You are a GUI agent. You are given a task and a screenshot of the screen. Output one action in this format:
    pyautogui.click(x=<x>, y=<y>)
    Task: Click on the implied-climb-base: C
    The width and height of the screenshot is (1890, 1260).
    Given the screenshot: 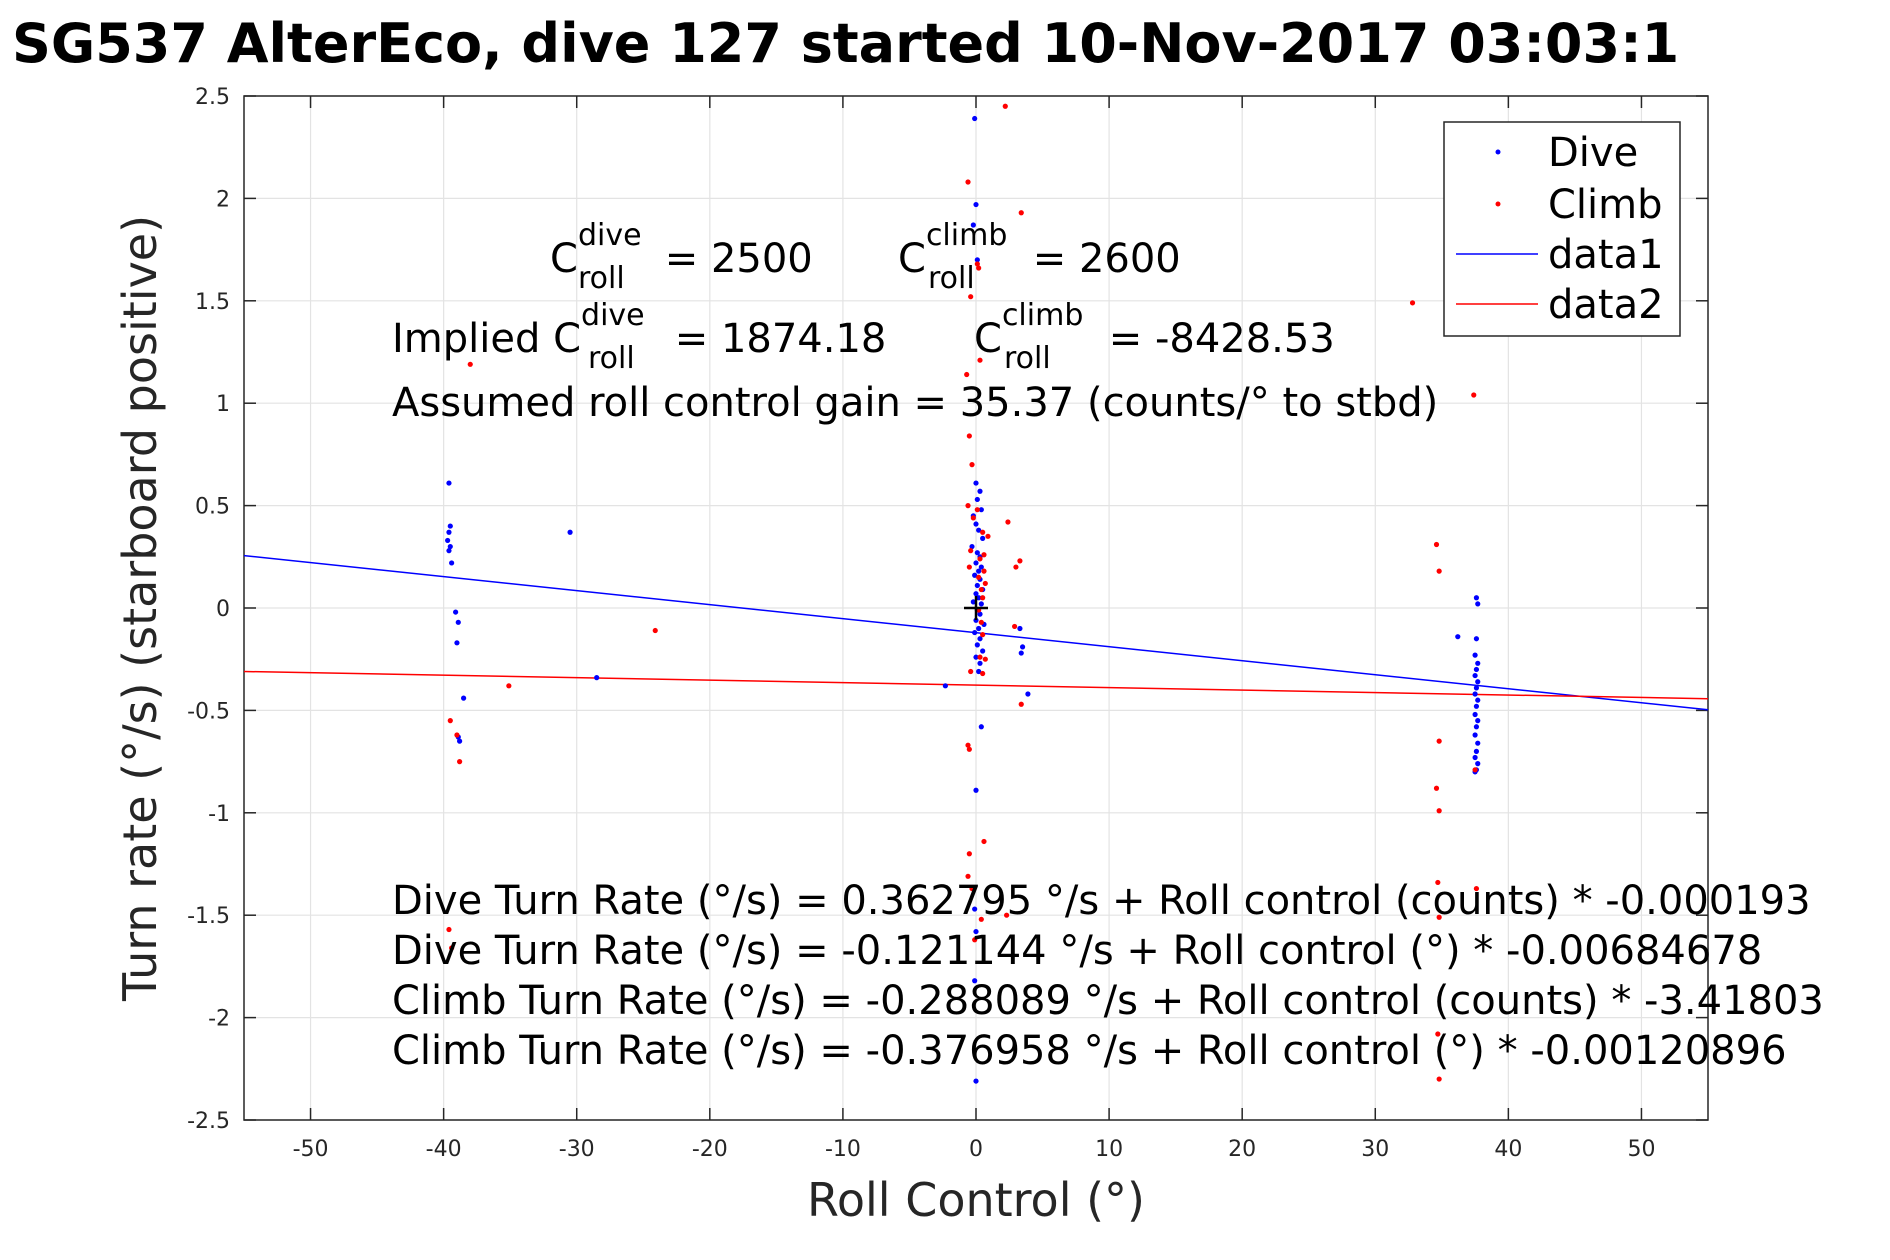 What is the action you would take?
    pyautogui.click(x=988, y=339)
    